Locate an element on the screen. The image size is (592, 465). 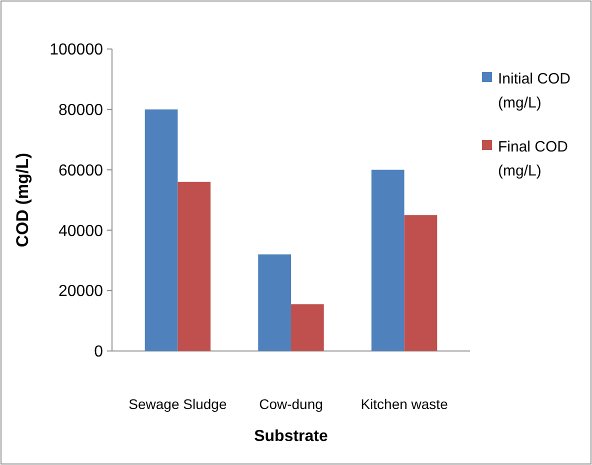
y-tick-label: 80000 is located at coordinates (81, 110).